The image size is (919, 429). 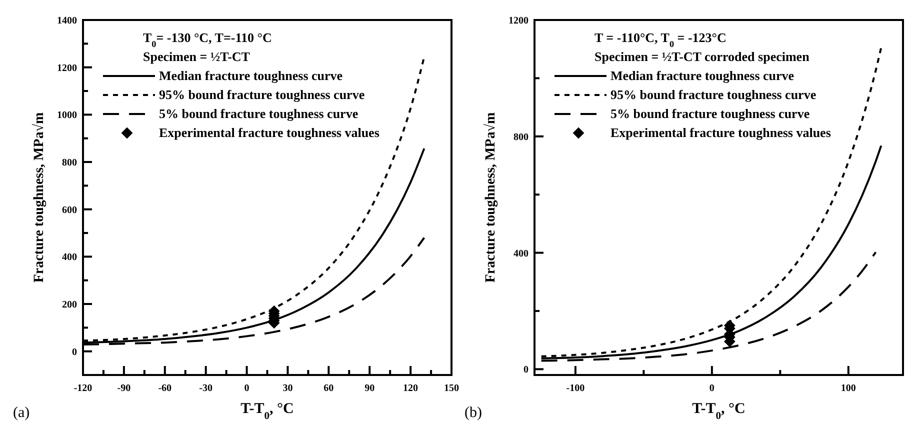 I want to click on x-tick-label: -60, so click(x=165, y=388).